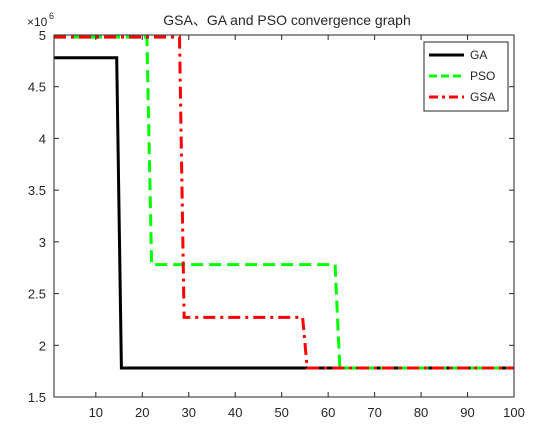  What do you see at coordinates (96, 412) in the screenshot?
I see `x-tick-label: 10` at bounding box center [96, 412].